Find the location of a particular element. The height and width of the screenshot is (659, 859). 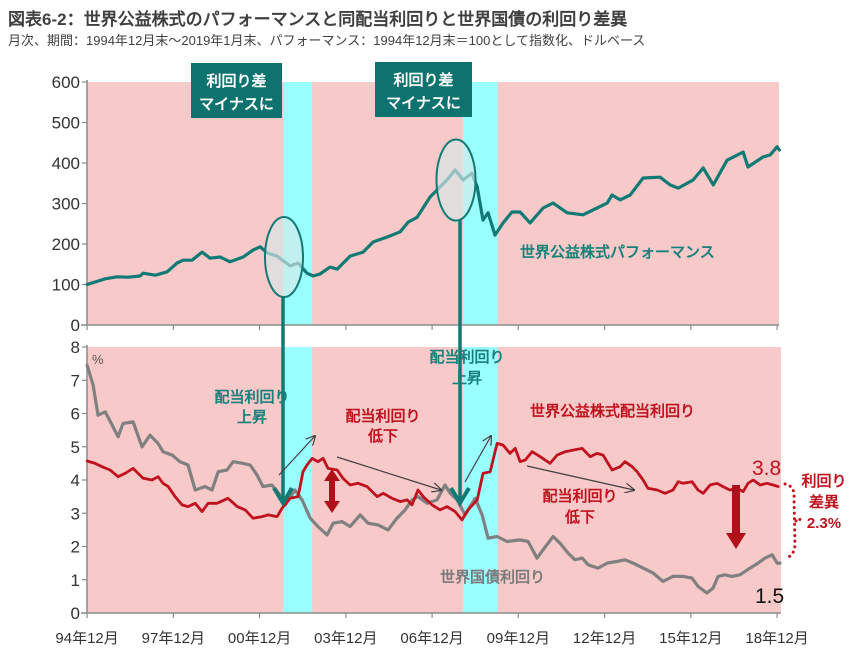

rise-label-2-line-1: 配当利回り is located at coordinates (466, 357).